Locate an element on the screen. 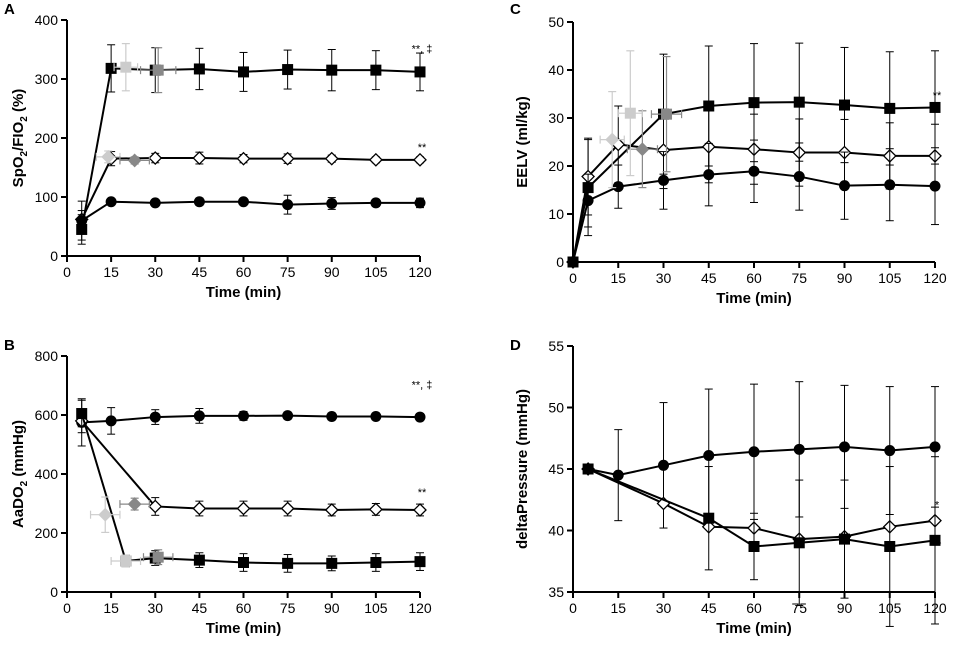  y-axis-label-part: /FIO is located at coordinates (18, 135).